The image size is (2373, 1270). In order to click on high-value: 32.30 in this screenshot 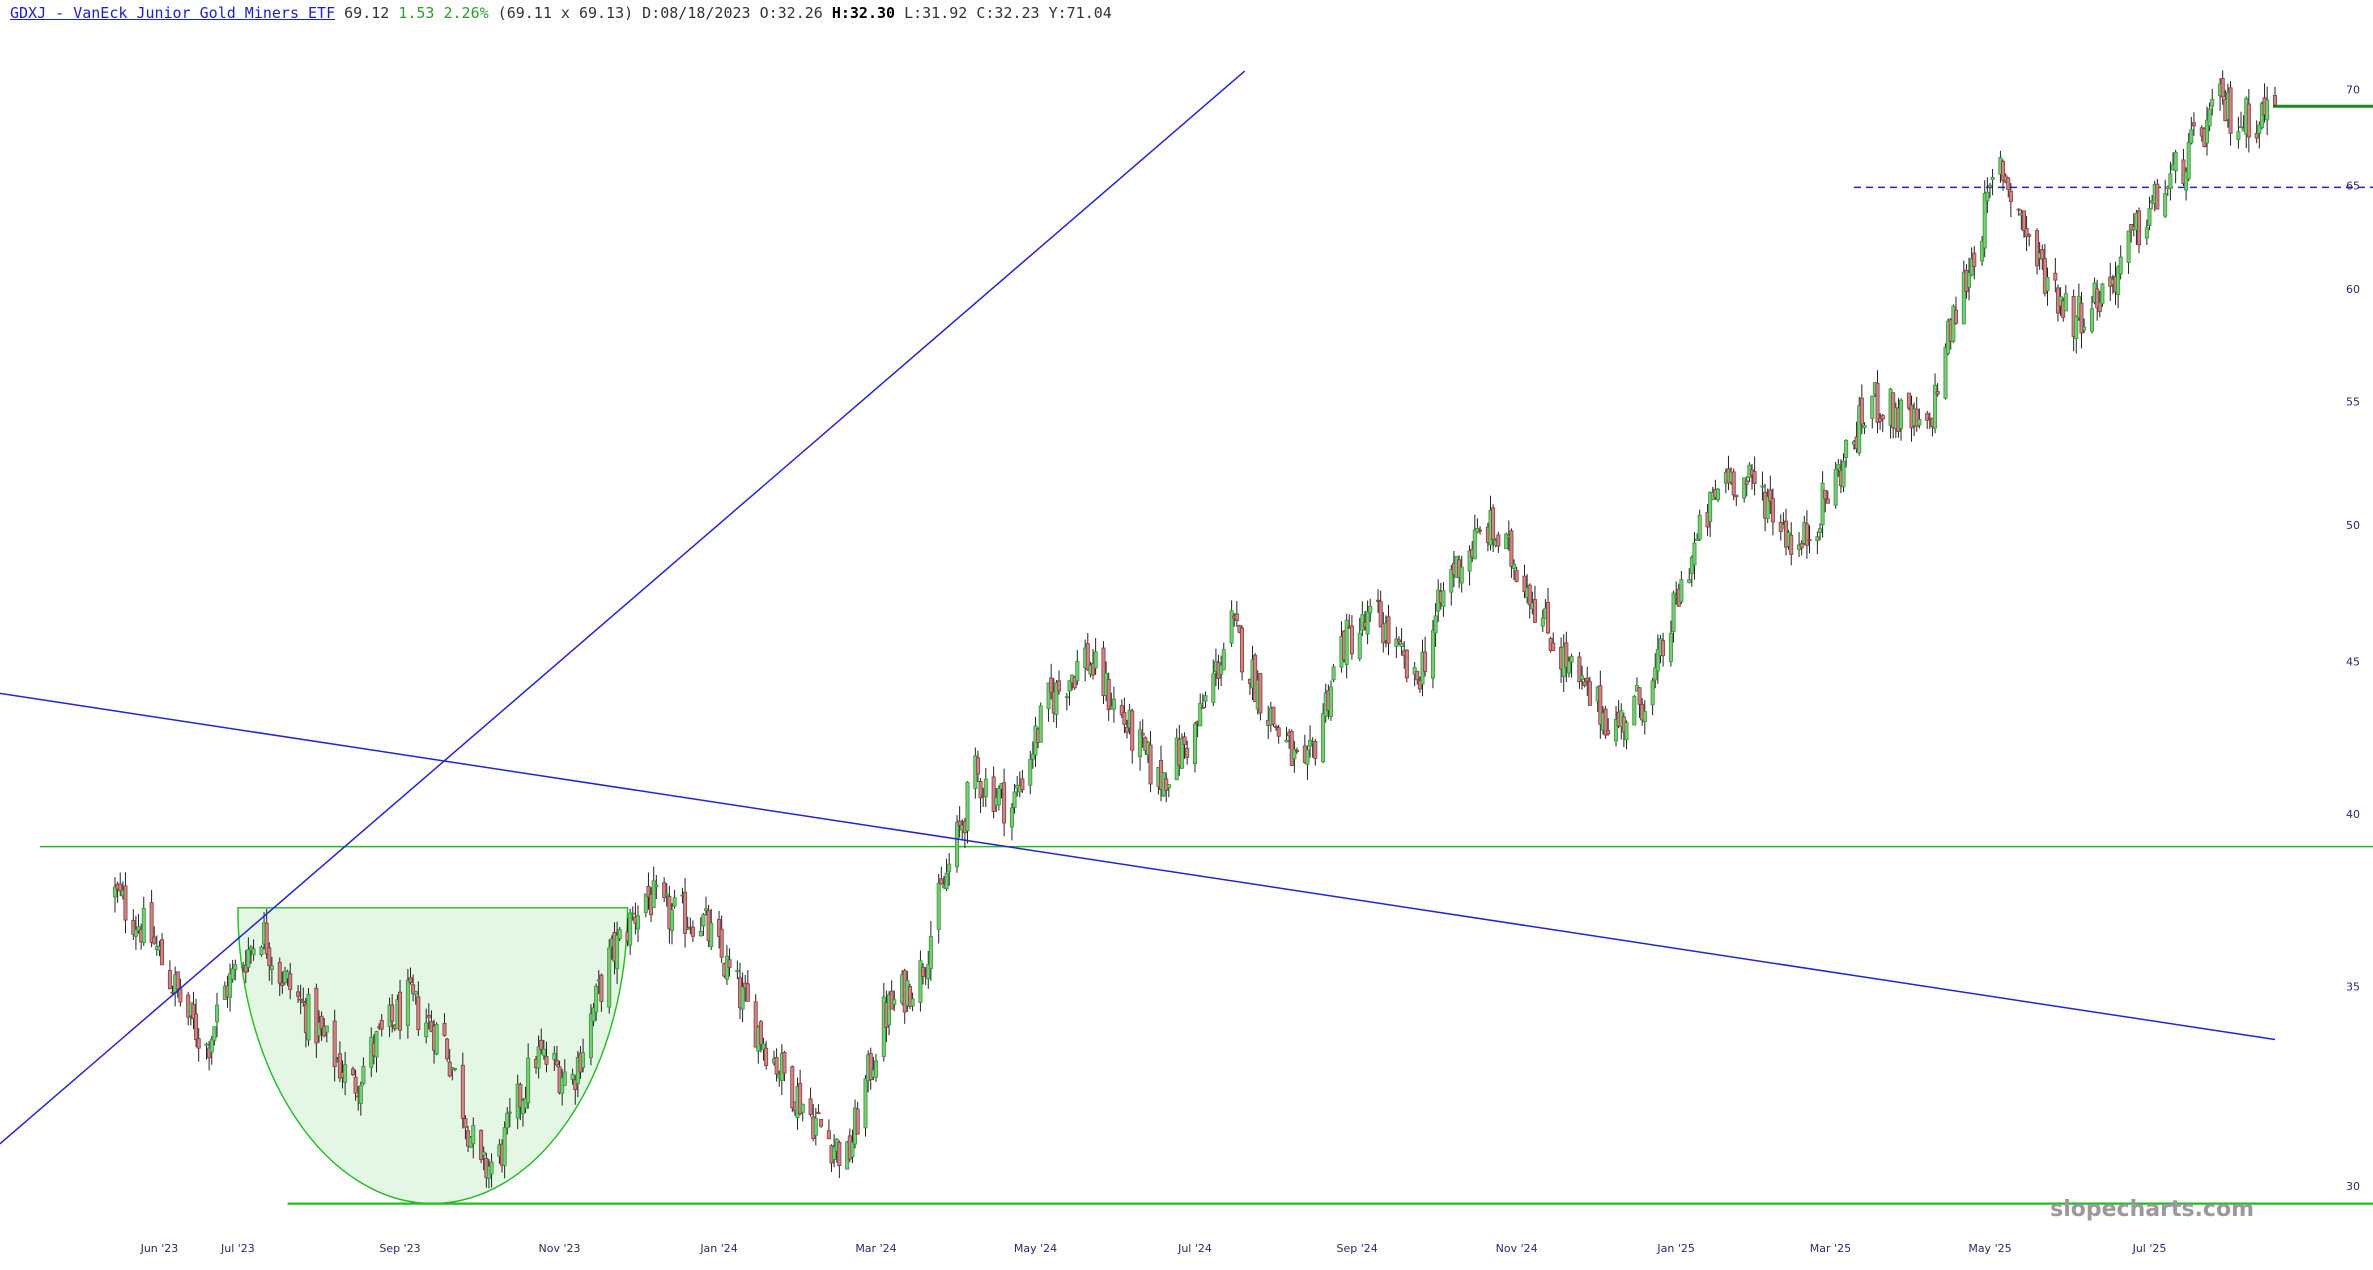, I will do `click(872, 13)`.